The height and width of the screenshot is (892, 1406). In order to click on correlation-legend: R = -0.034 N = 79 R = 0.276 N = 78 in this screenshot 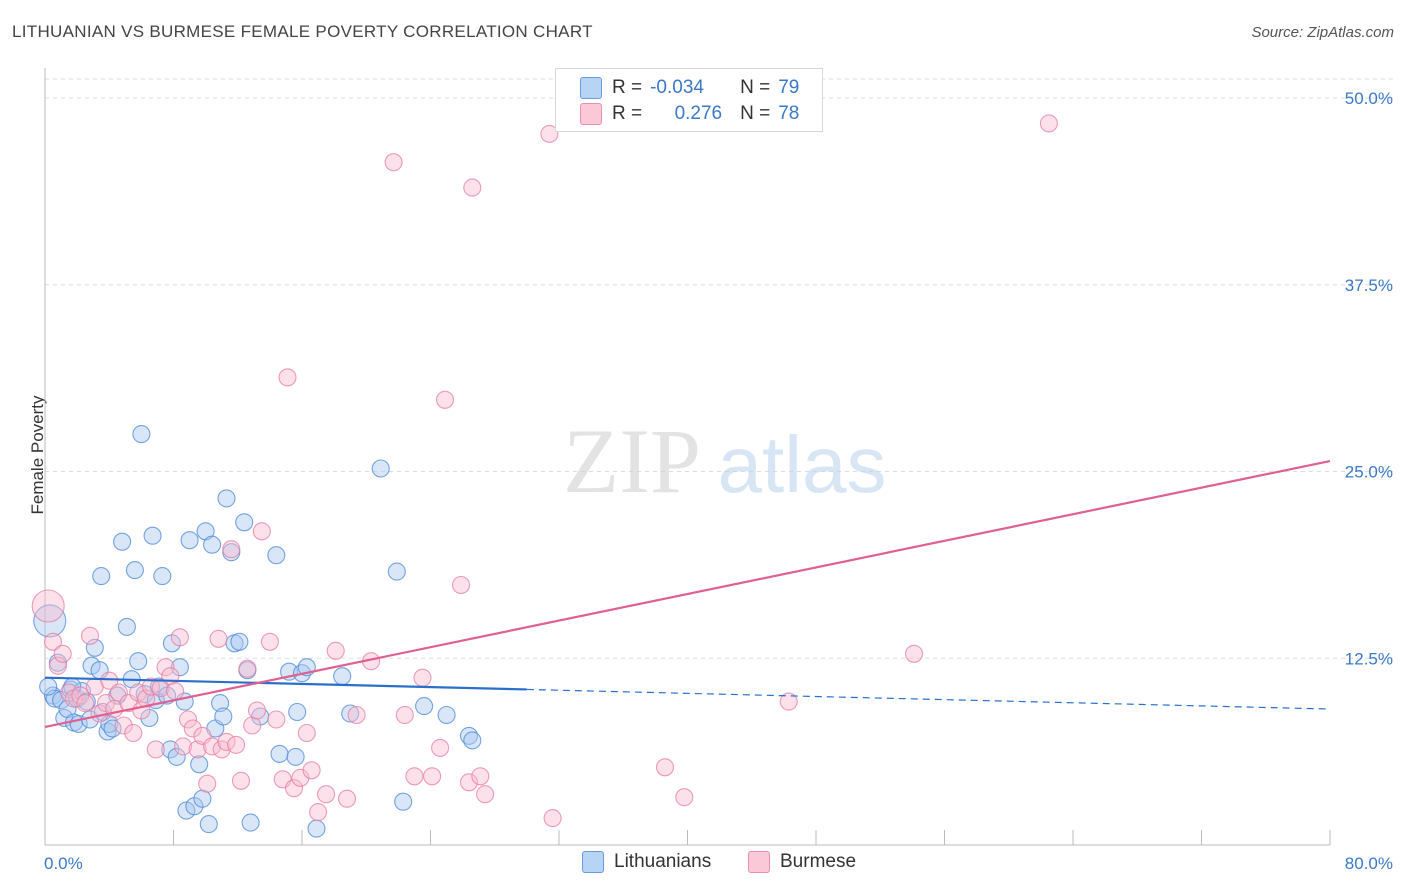, I will do `click(689, 100)`.